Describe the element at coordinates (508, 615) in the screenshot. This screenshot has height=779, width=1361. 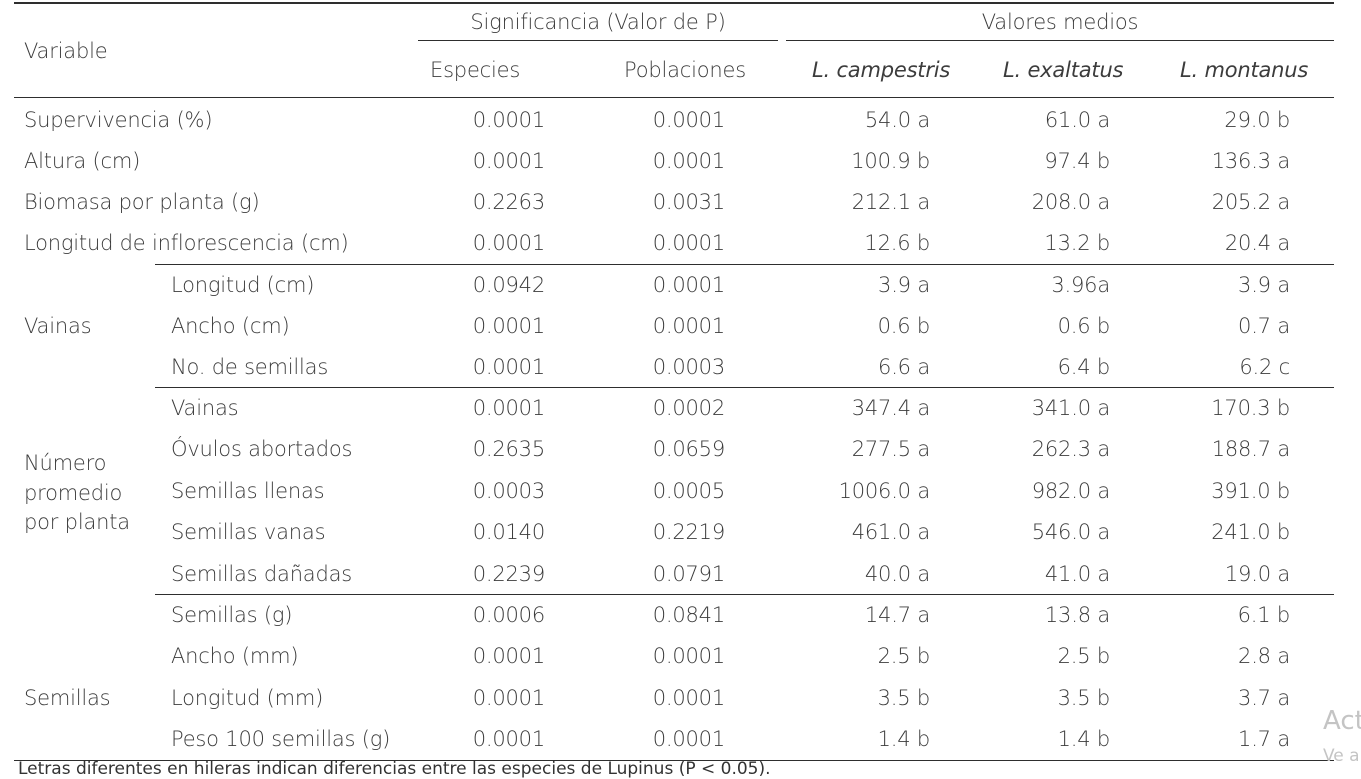
I see `cell-especies: 0.0006` at that location.